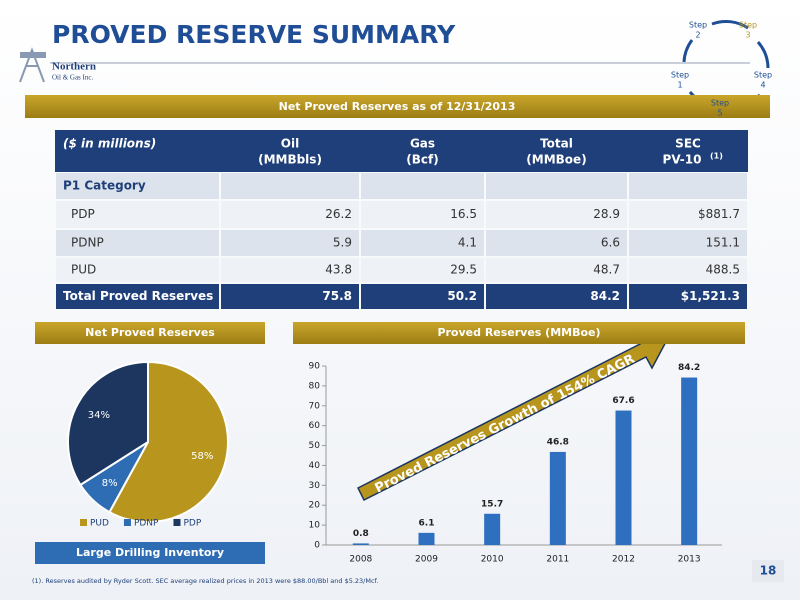 This screenshot has height=600, width=800. Describe the element at coordinates (623, 401) in the screenshot. I see `bar-value-label: 67.6` at that location.